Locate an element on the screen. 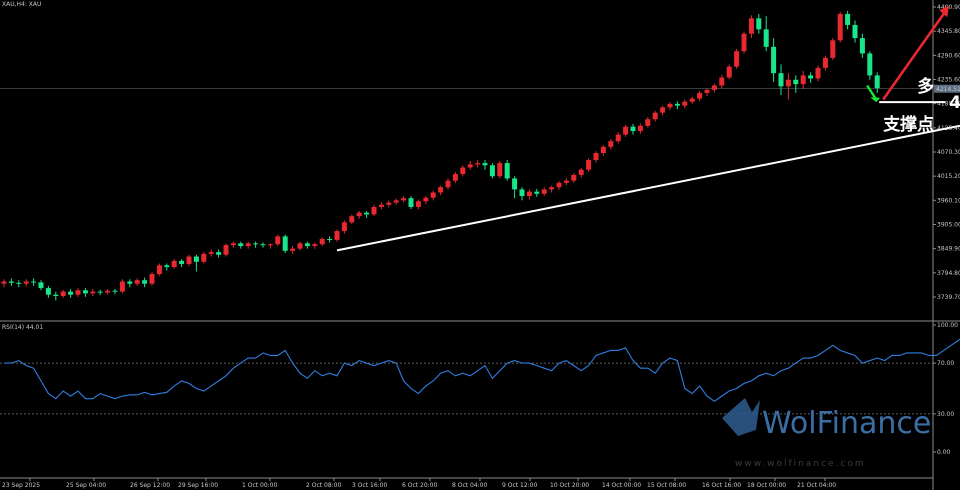 This screenshot has width=960, height=490. chart-title: XAU,H4: XAU is located at coordinates (21, 4).